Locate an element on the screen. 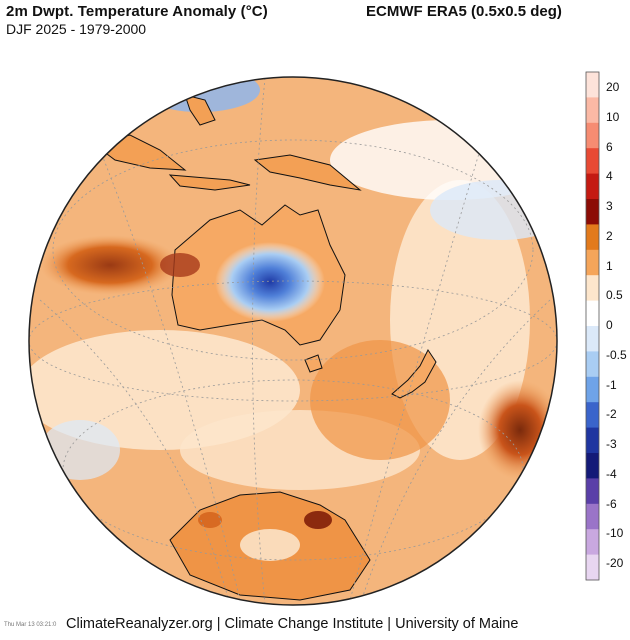 The image size is (630, 640). near-zero-band-pacific is located at coordinates (443, 160).